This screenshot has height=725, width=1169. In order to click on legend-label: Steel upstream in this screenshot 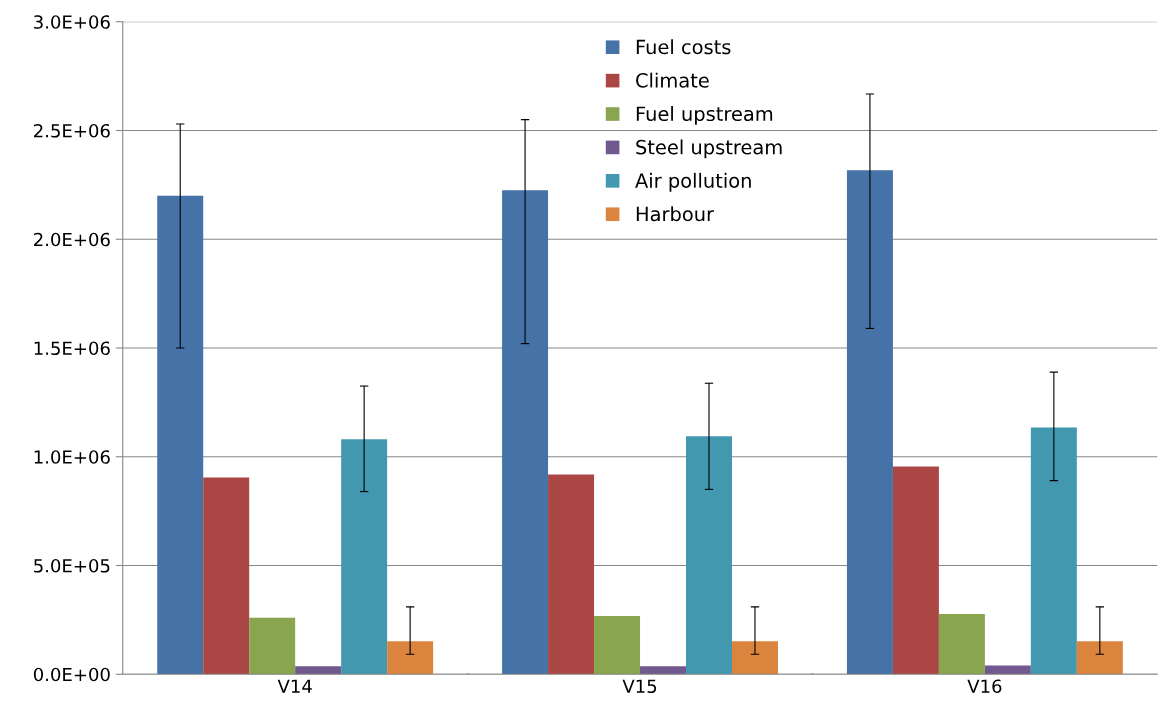, I will do `click(709, 149)`.